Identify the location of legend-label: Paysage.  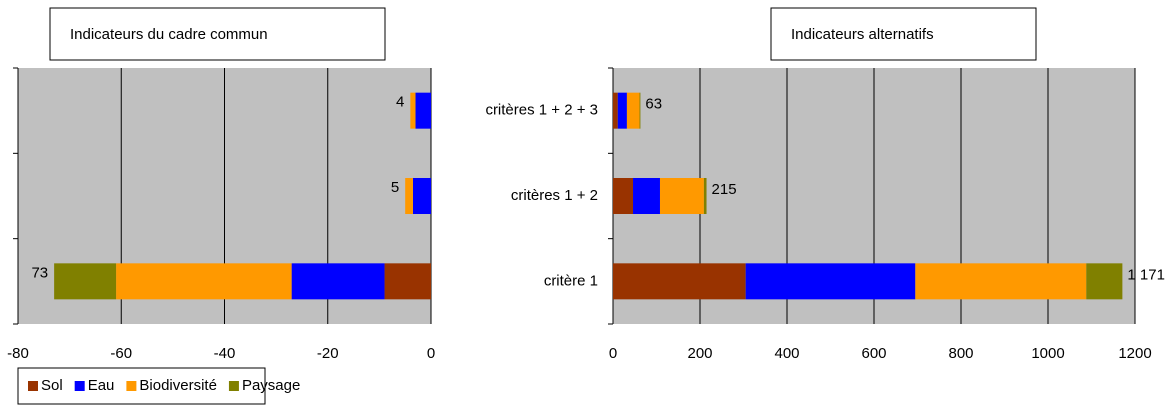
(271, 385).